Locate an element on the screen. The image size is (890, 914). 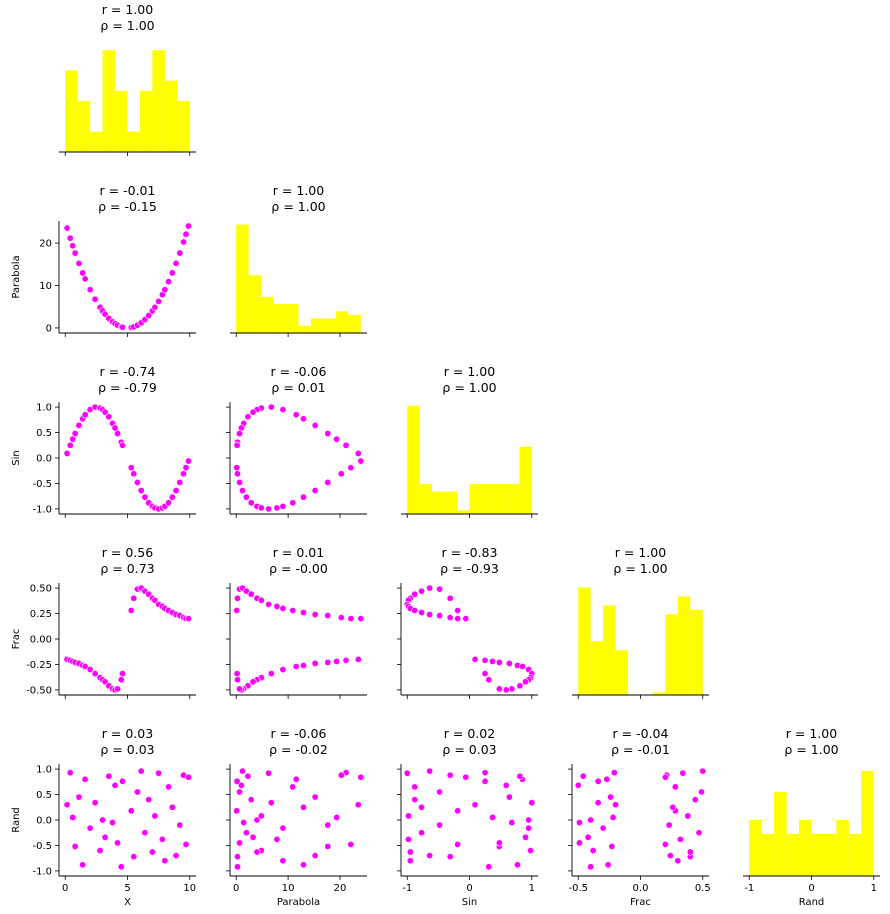
annotation-rho: ρ = 0.01 is located at coordinates (298, 387).